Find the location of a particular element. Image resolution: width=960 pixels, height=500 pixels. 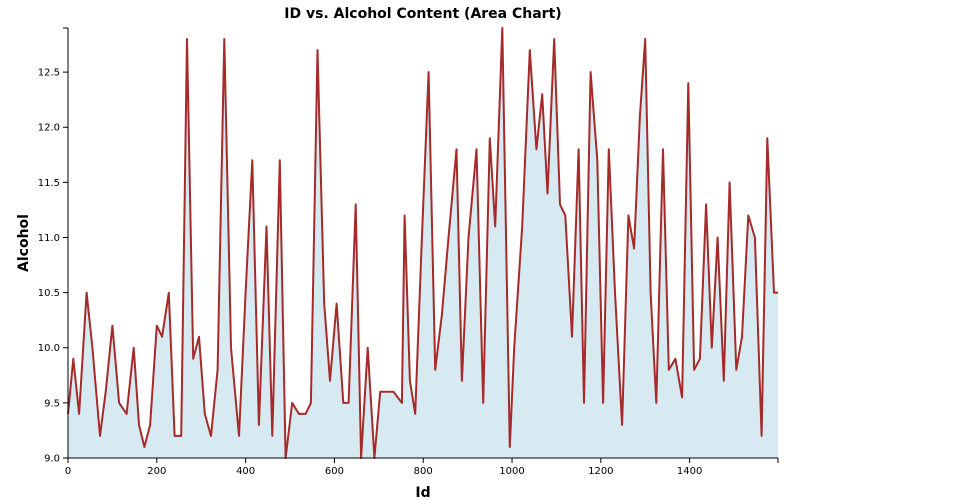

x-ticks: 0 200 400 600 800 1000 1200 1400 is located at coordinates (383, 467).